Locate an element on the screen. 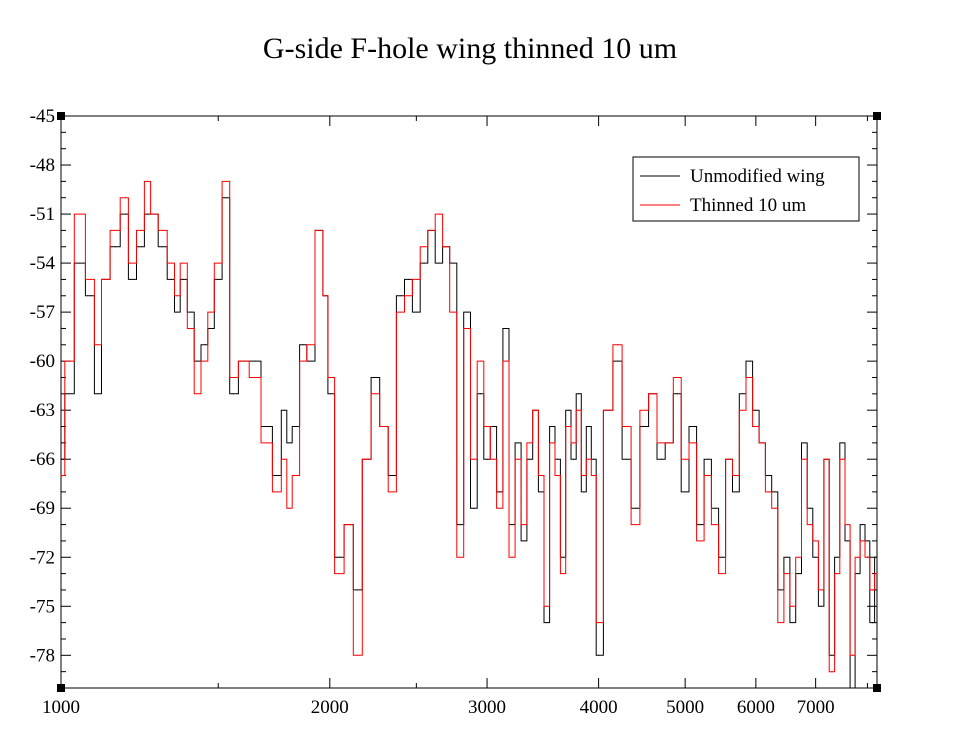 The image size is (978, 741). legend-label-unmodified: Unmodified wing is located at coordinates (757, 176).